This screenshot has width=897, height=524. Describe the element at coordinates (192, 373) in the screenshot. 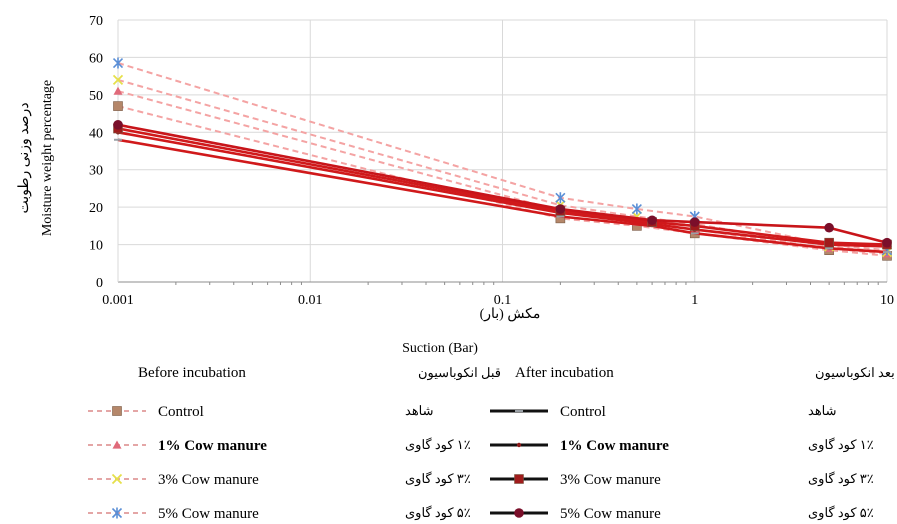

I see `legend-group-title: Before incubation` at that location.